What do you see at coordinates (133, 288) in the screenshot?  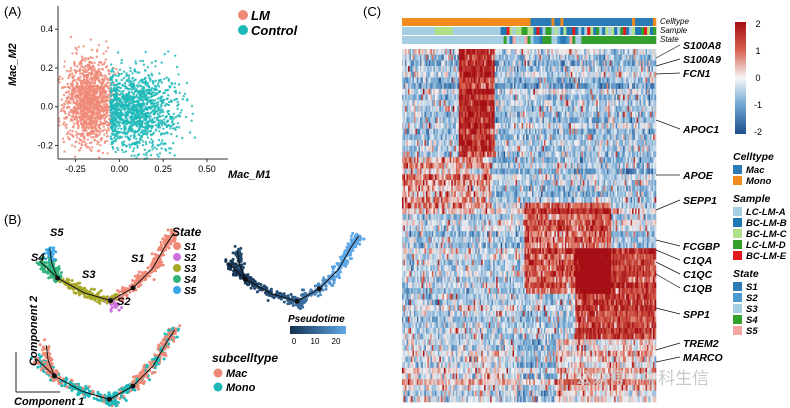 I see `branch-node` at bounding box center [133, 288].